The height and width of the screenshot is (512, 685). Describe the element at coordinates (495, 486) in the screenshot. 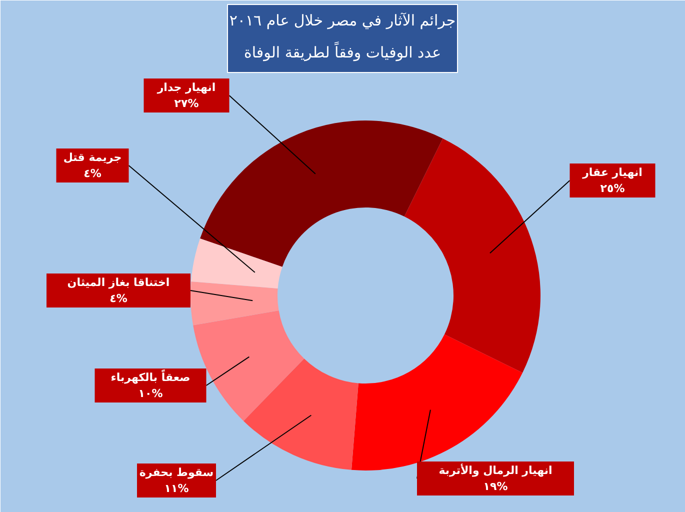

I see `data-label: ١٩%` at that location.